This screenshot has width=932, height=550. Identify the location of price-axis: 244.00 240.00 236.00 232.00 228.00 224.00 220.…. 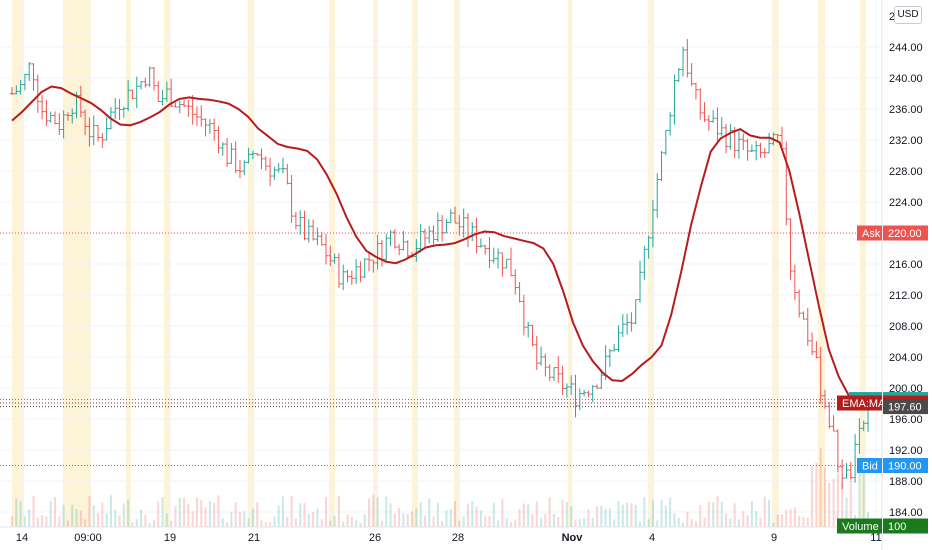
(906, 265).